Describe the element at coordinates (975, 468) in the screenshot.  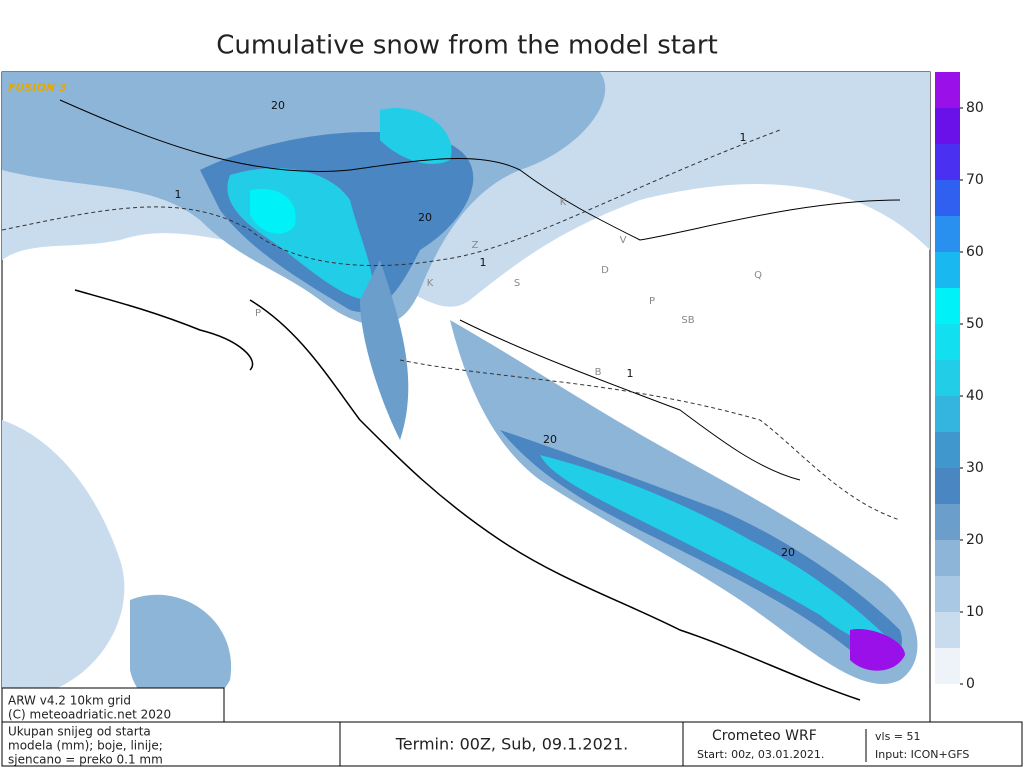
I see `tick-label: 30` at that location.